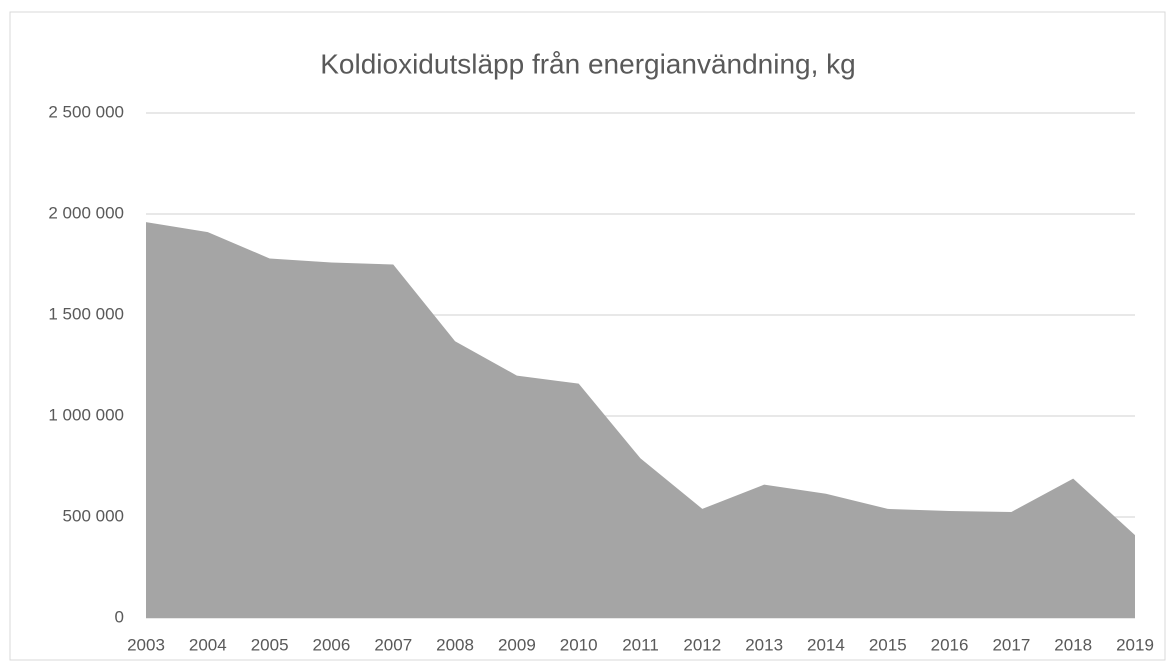 This screenshot has height=670, width=1176. I want to click on x-tick-label: 2007, so click(393, 644).